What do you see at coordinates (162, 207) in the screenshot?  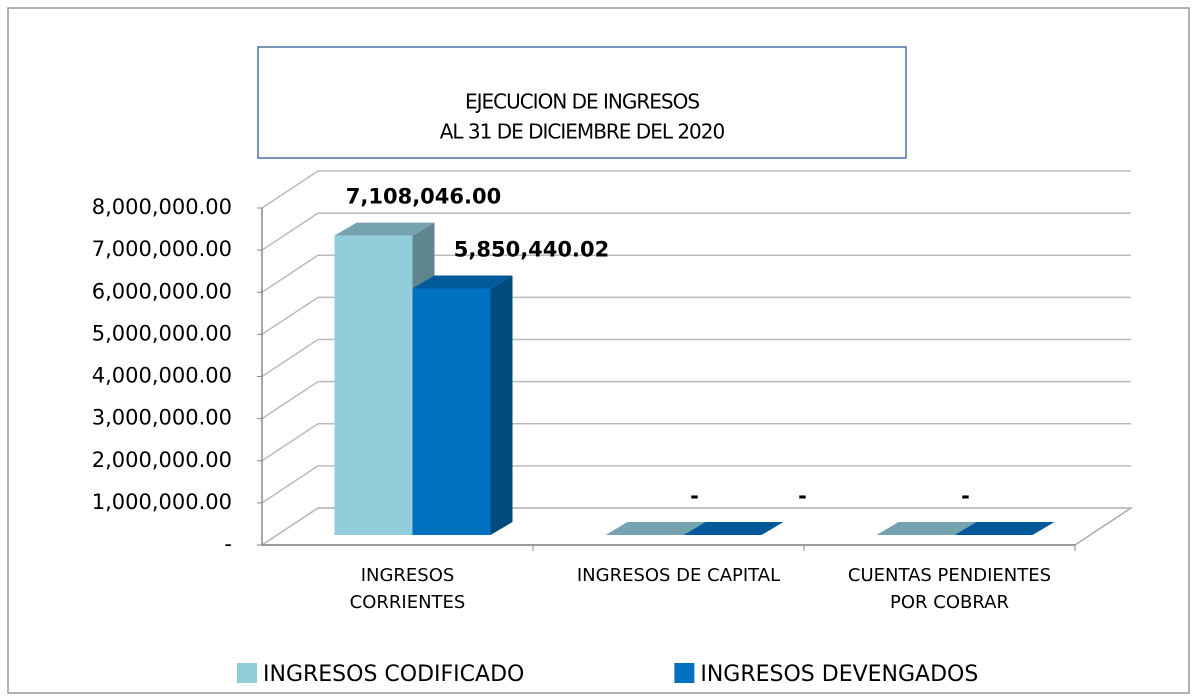 I see `y-tick-label: 8,000,000.00` at bounding box center [162, 207].